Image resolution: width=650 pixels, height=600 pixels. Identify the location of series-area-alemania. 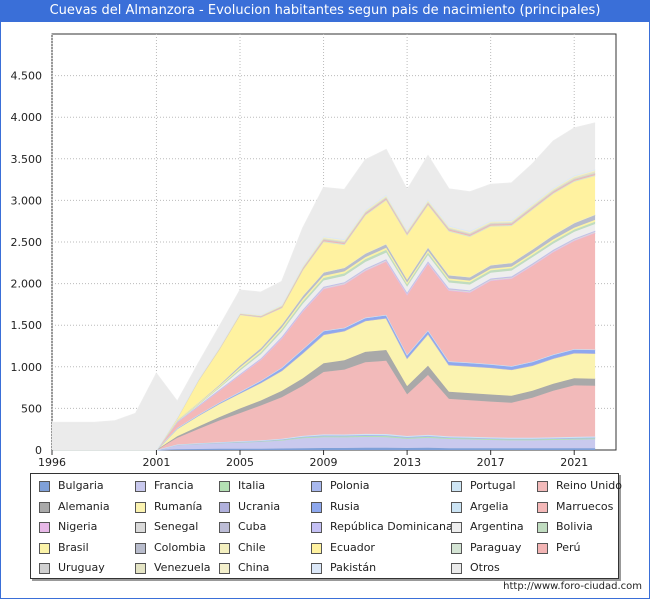
(324, 400).